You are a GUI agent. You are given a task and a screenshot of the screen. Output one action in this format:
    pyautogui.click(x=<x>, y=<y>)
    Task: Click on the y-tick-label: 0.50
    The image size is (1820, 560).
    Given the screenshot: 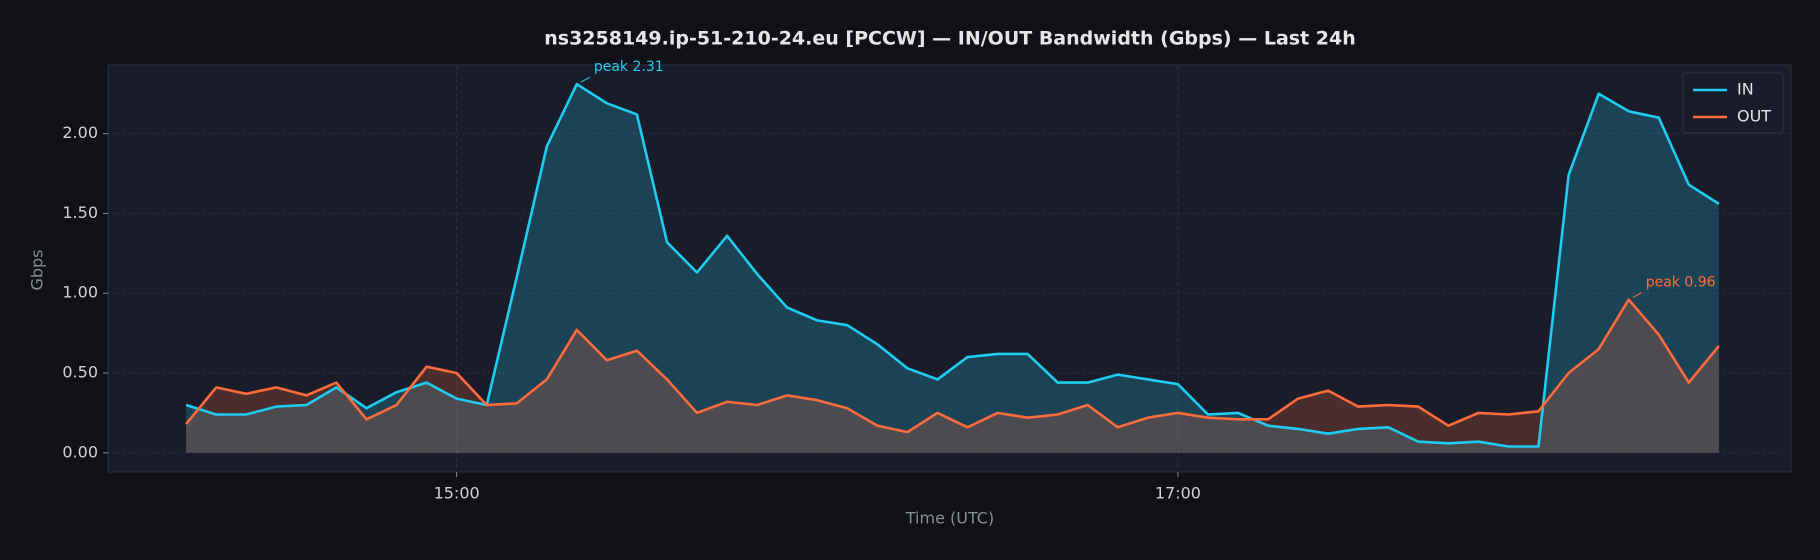 What is the action you would take?
    pyautogui.click(x=80, y=372)
    